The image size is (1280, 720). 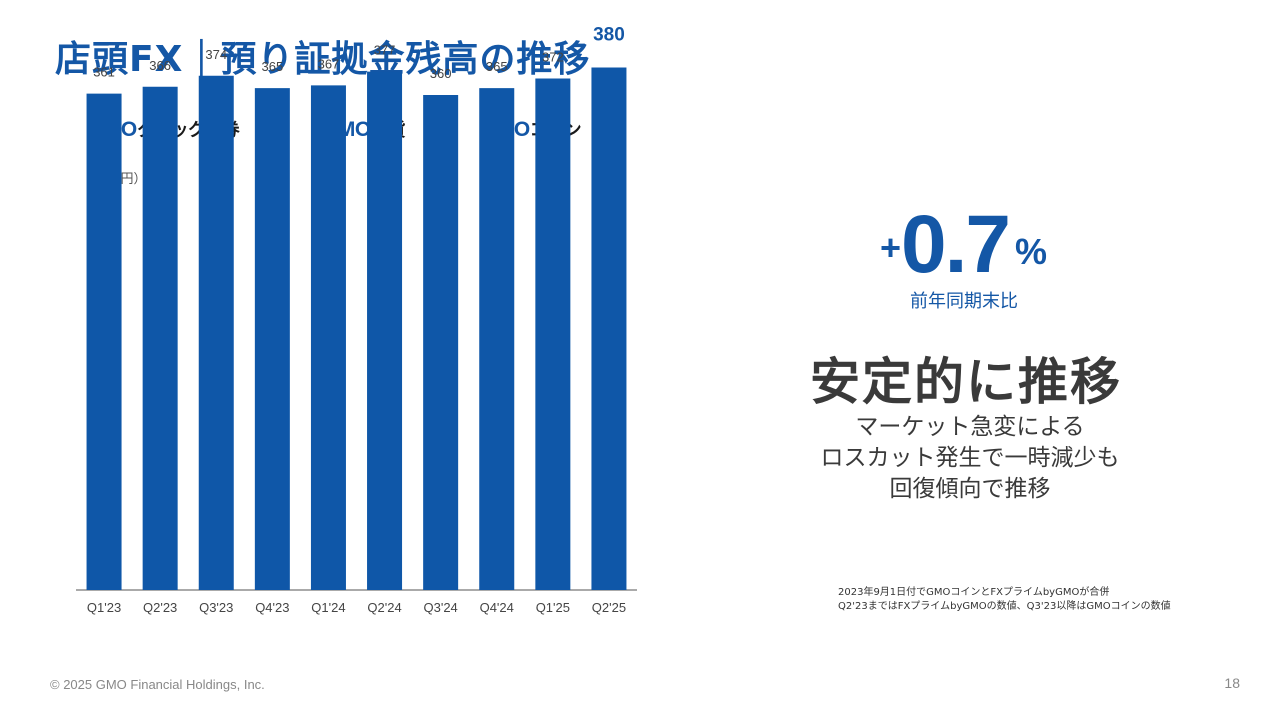 I want to click on data-label: 367, so click(x=329, y=63).